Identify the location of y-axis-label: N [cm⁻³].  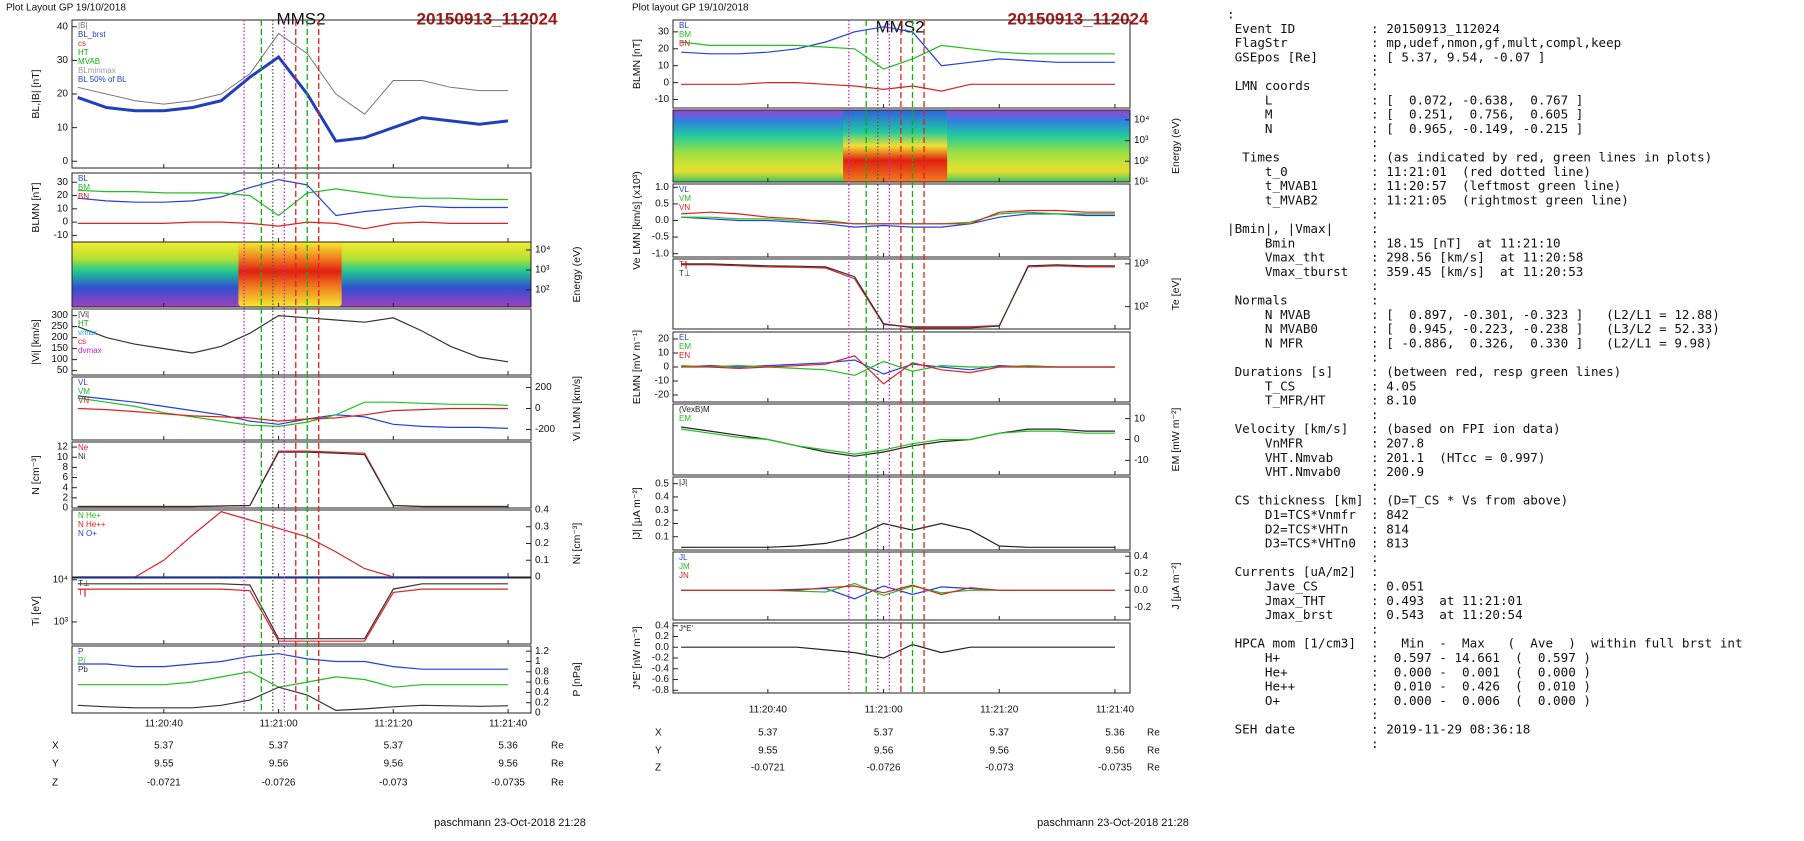
(36, 474).